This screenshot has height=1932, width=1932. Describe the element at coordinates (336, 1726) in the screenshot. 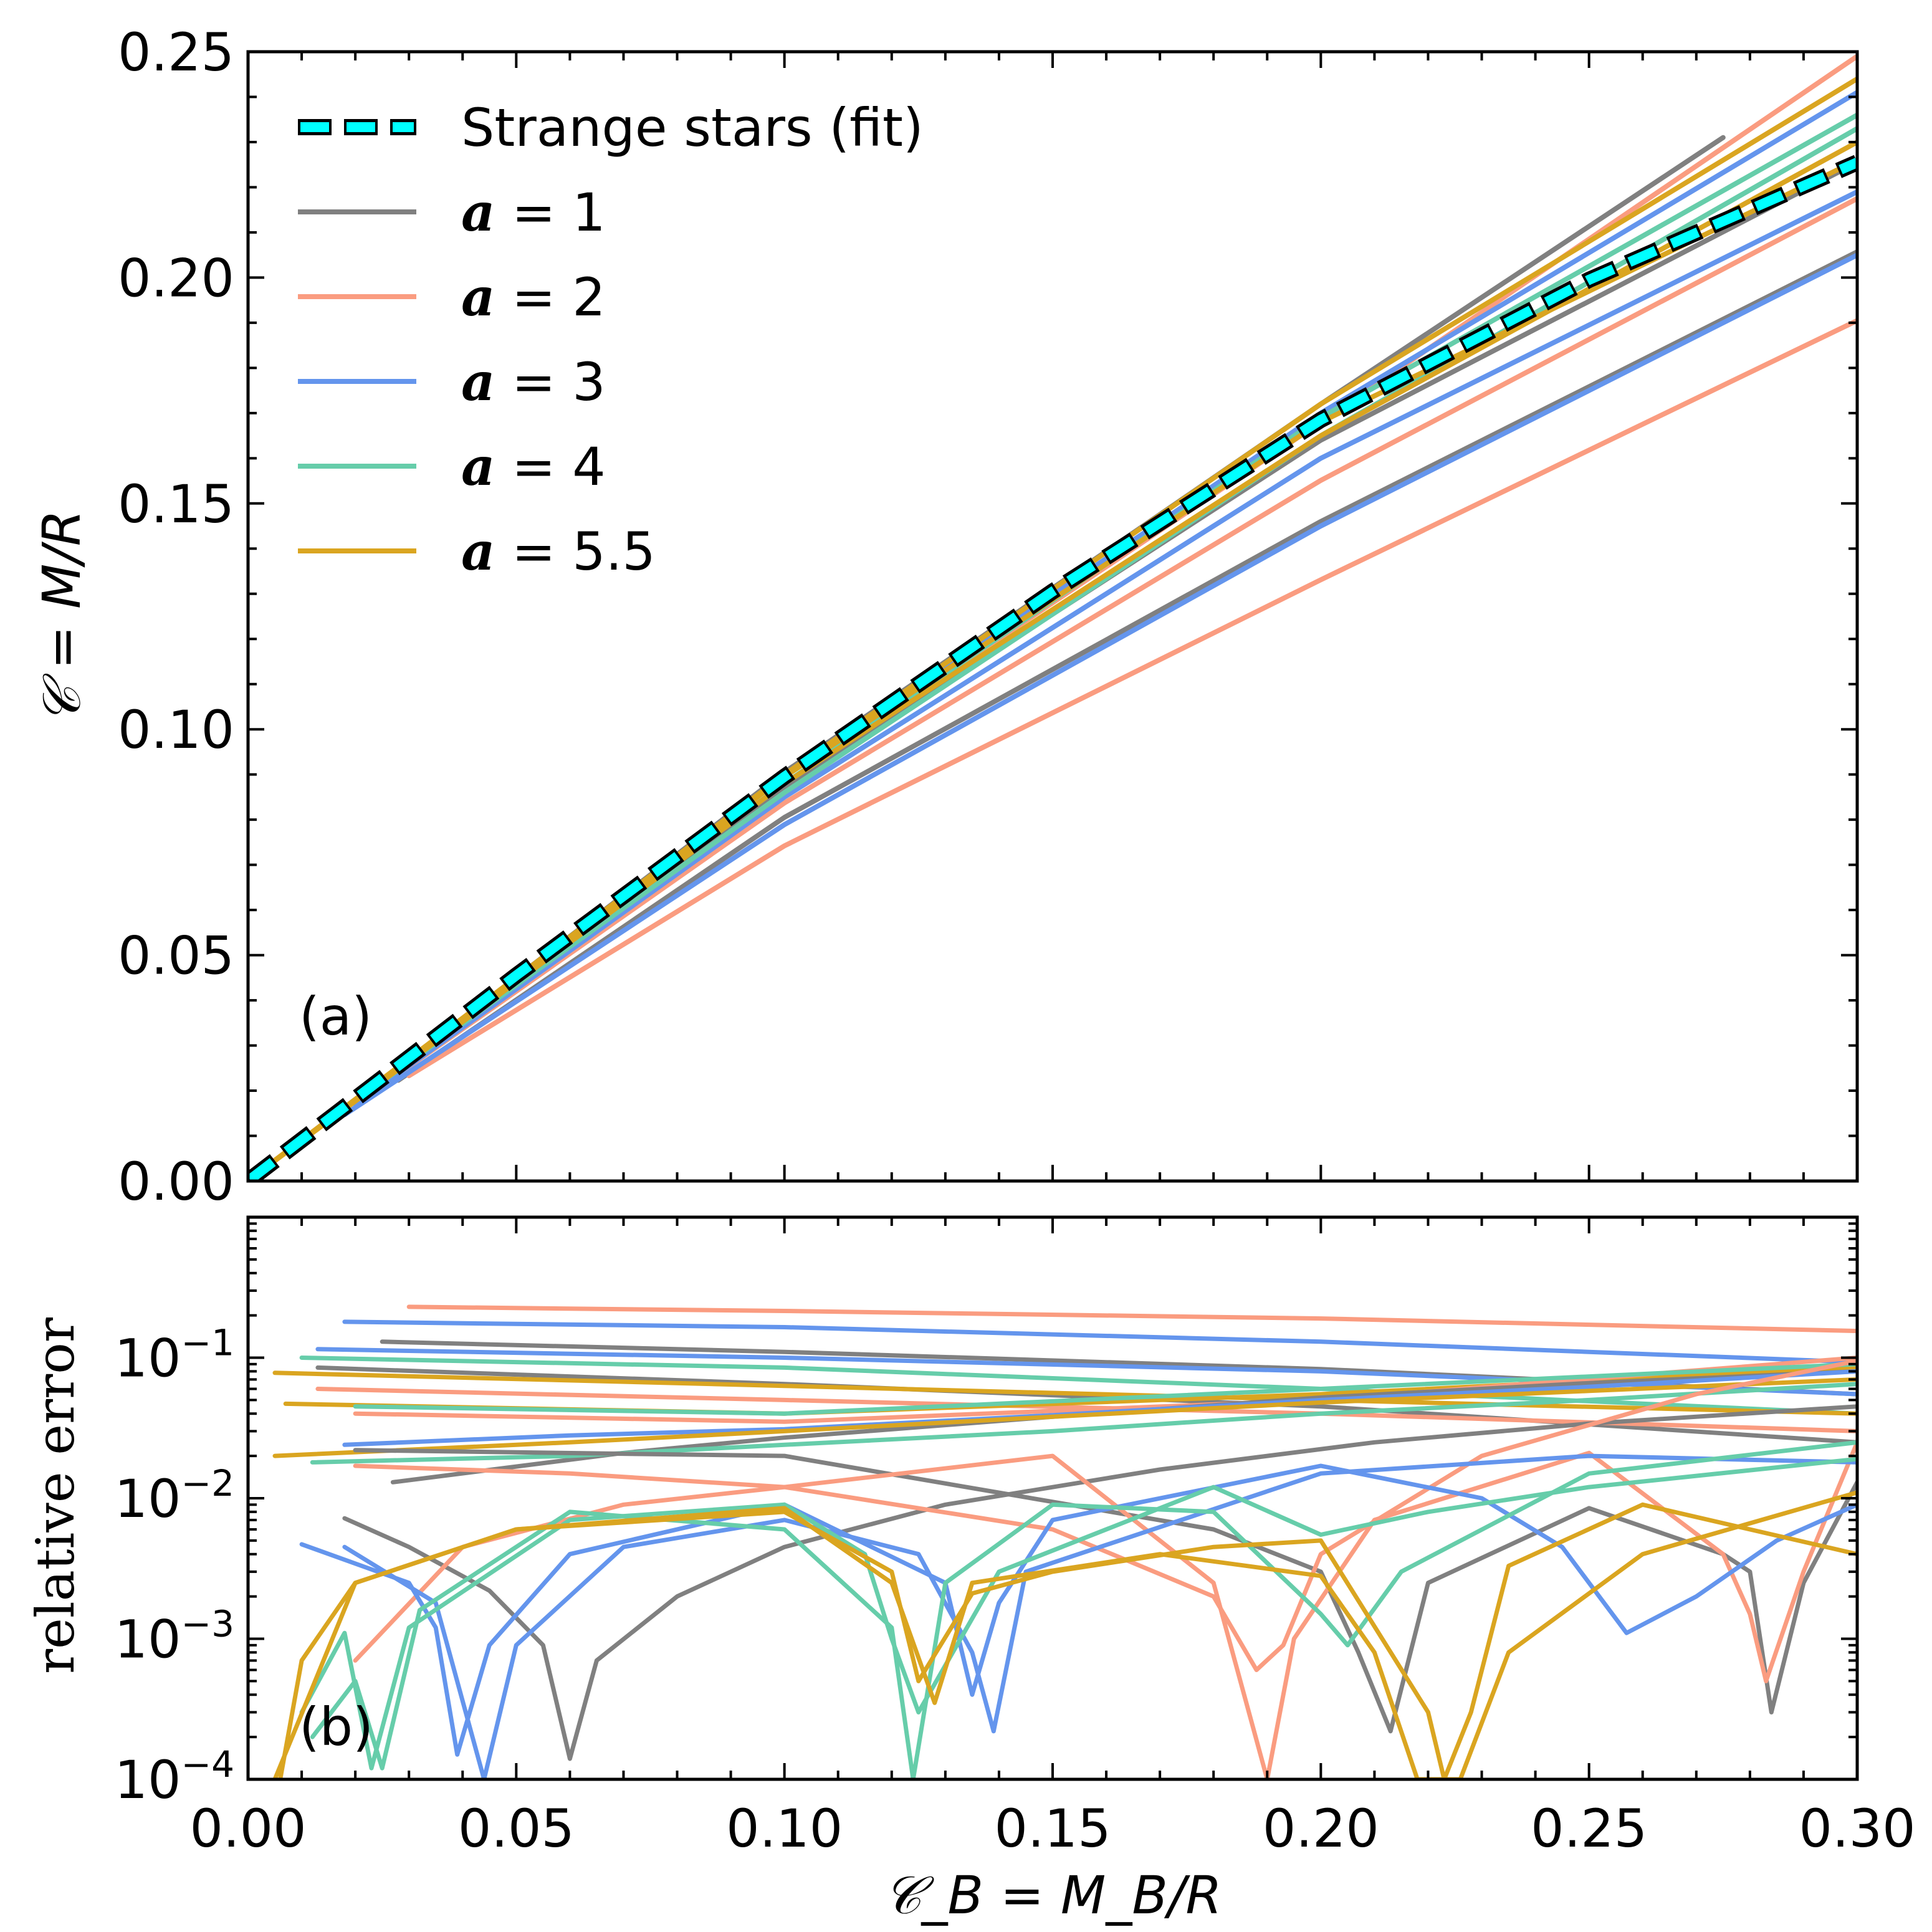

I see `panel-b-label: (b)` at that location.